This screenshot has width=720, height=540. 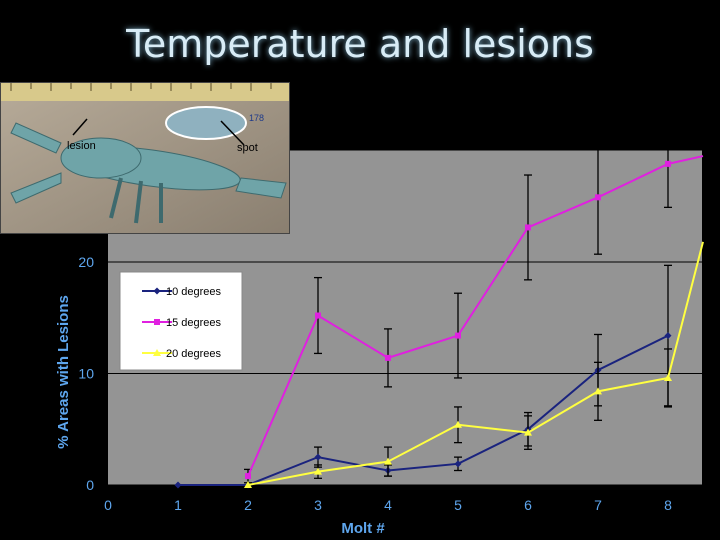 I want to click on x-tick-label-0: 0, so click(x=108, y=505).